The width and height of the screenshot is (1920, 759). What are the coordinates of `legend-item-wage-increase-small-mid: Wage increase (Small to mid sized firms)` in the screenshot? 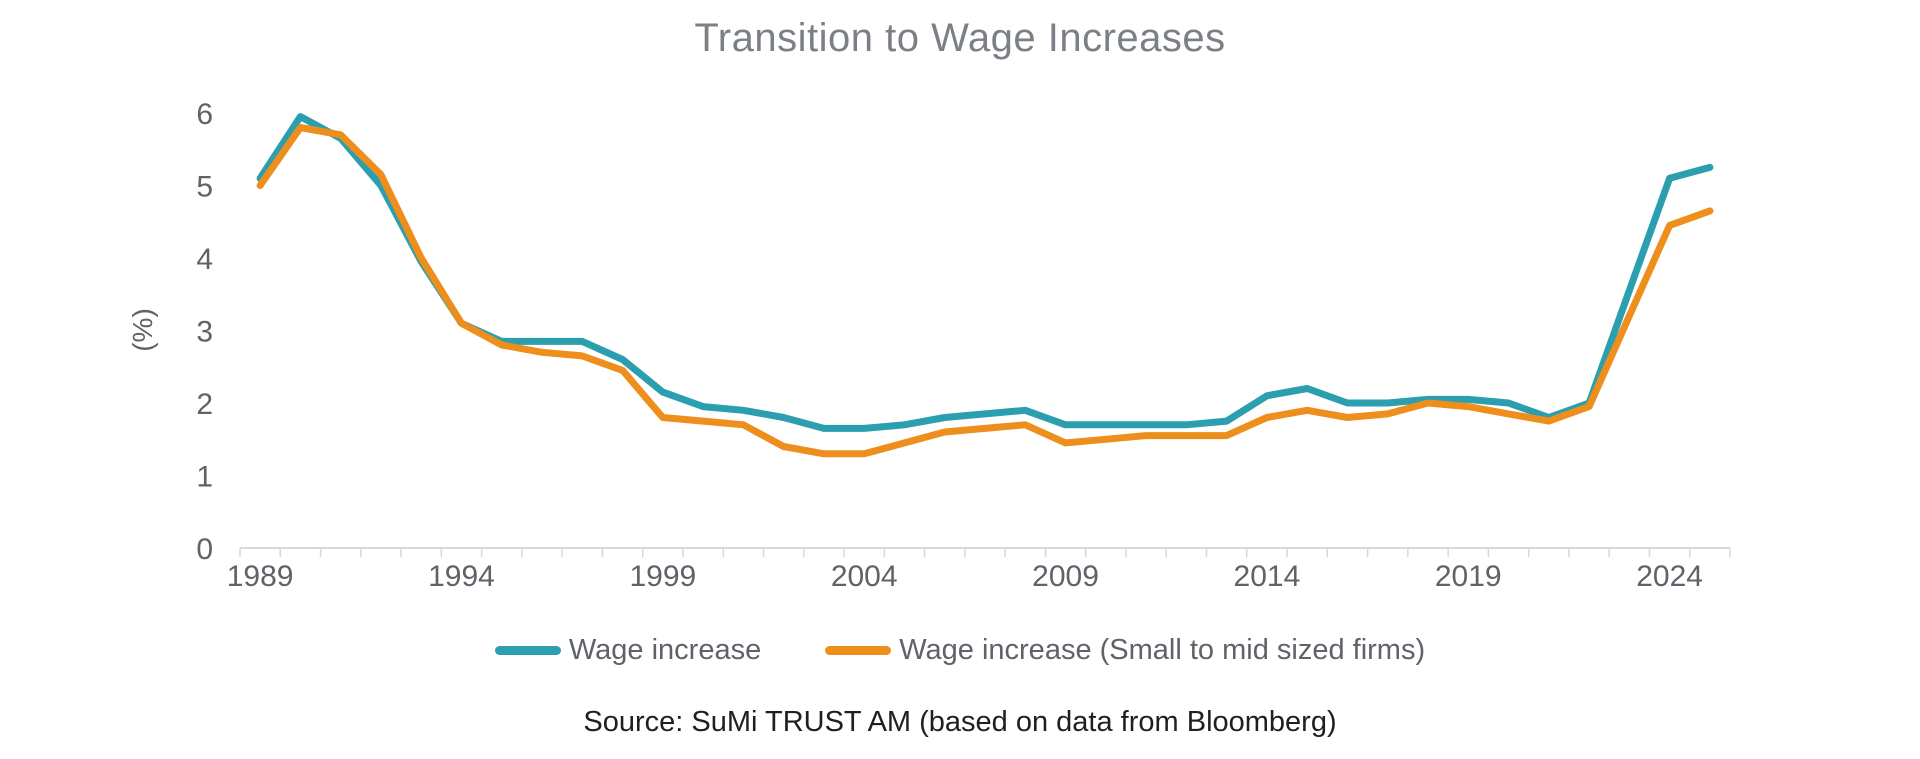 It's located at (1125, 650).